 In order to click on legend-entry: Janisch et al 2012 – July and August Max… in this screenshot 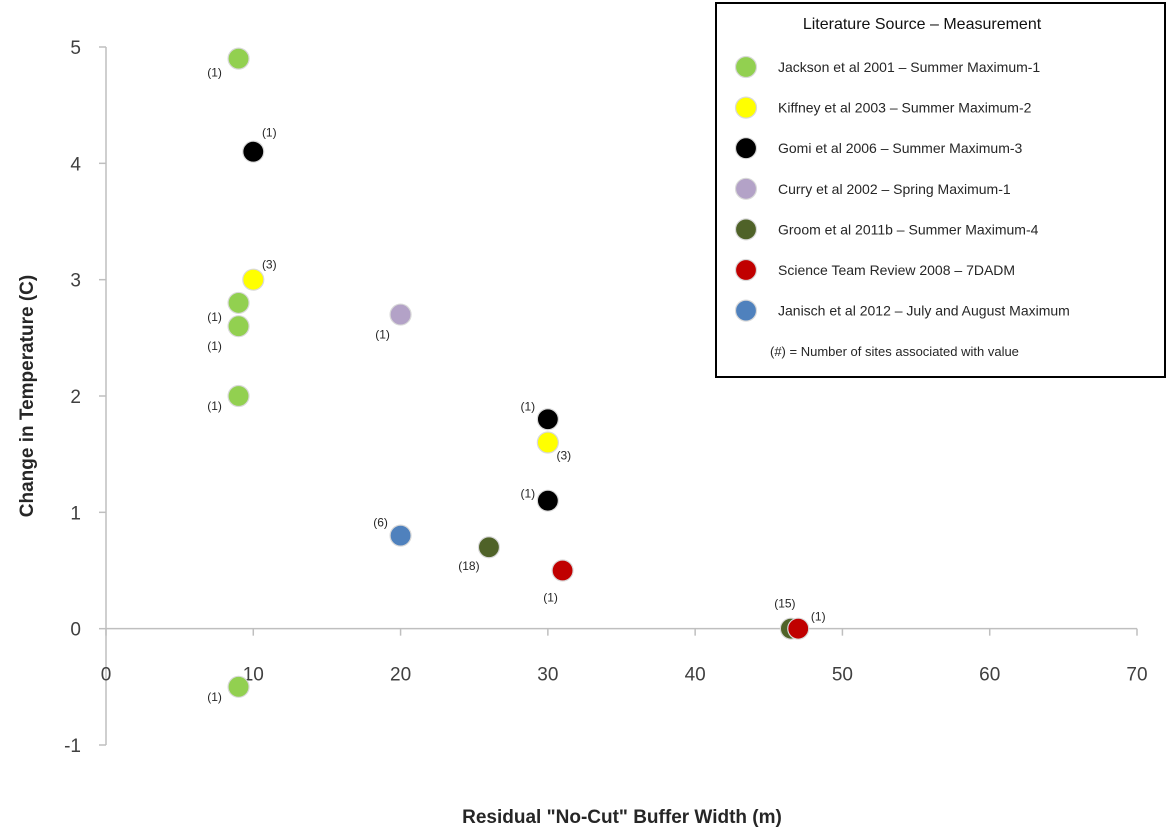, I will do `click(924, 311)`.